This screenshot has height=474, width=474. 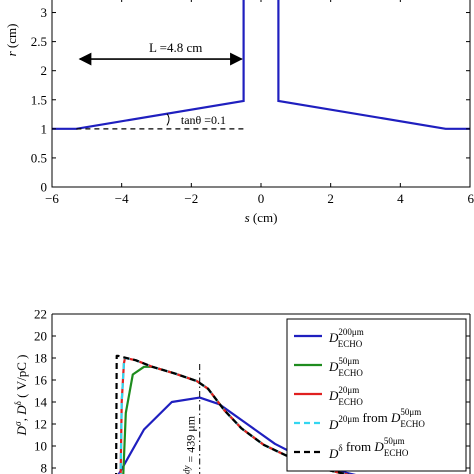 I want to click on top-x-axis-label: s (cm), so click(x=261, y=217).